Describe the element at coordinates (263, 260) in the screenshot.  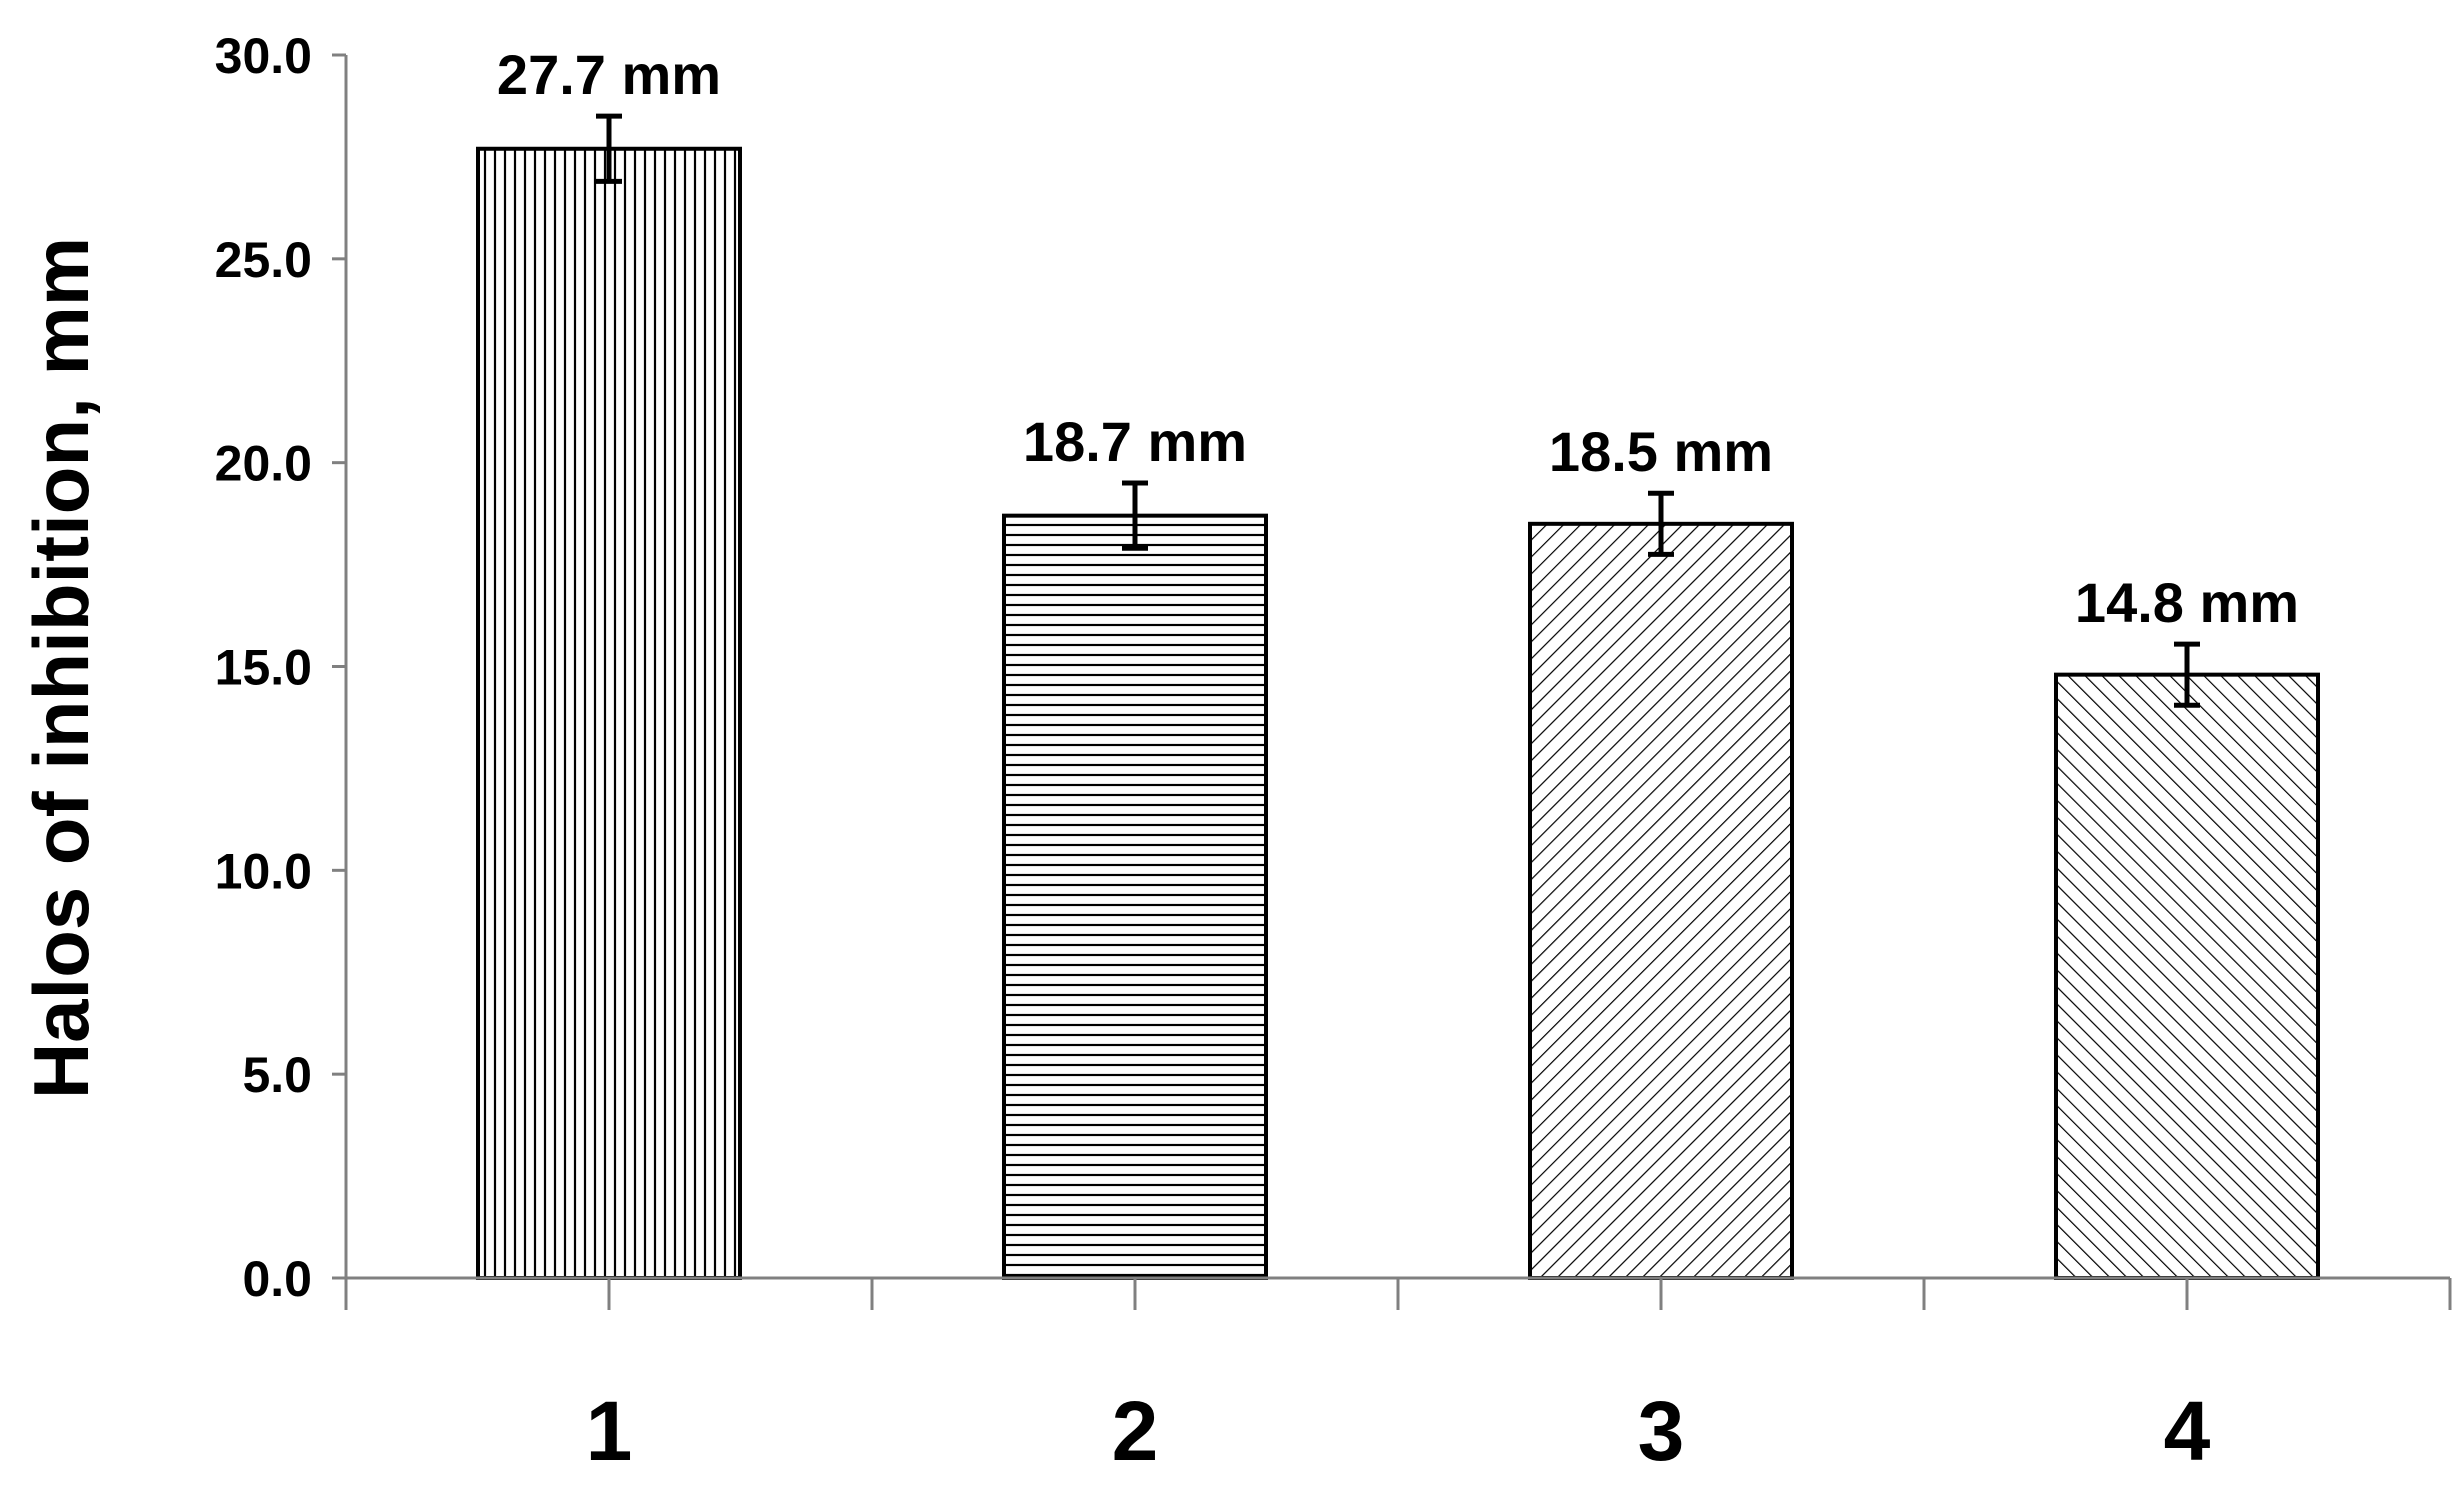
I see `y-tick-label: 25.0` at that location.